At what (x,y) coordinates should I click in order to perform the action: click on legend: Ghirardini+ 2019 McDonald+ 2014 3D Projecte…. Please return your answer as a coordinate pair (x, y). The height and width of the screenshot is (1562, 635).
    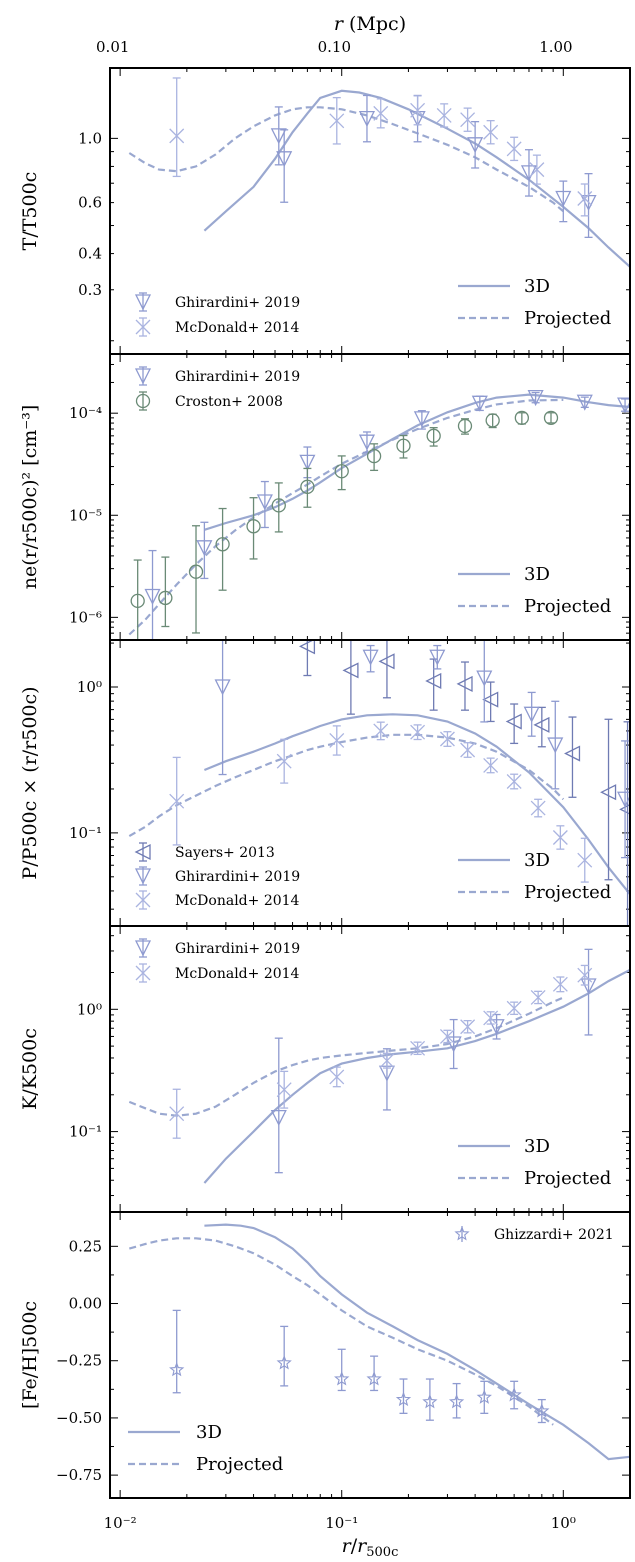
    Looking at the image, I should click on (372, 1063).